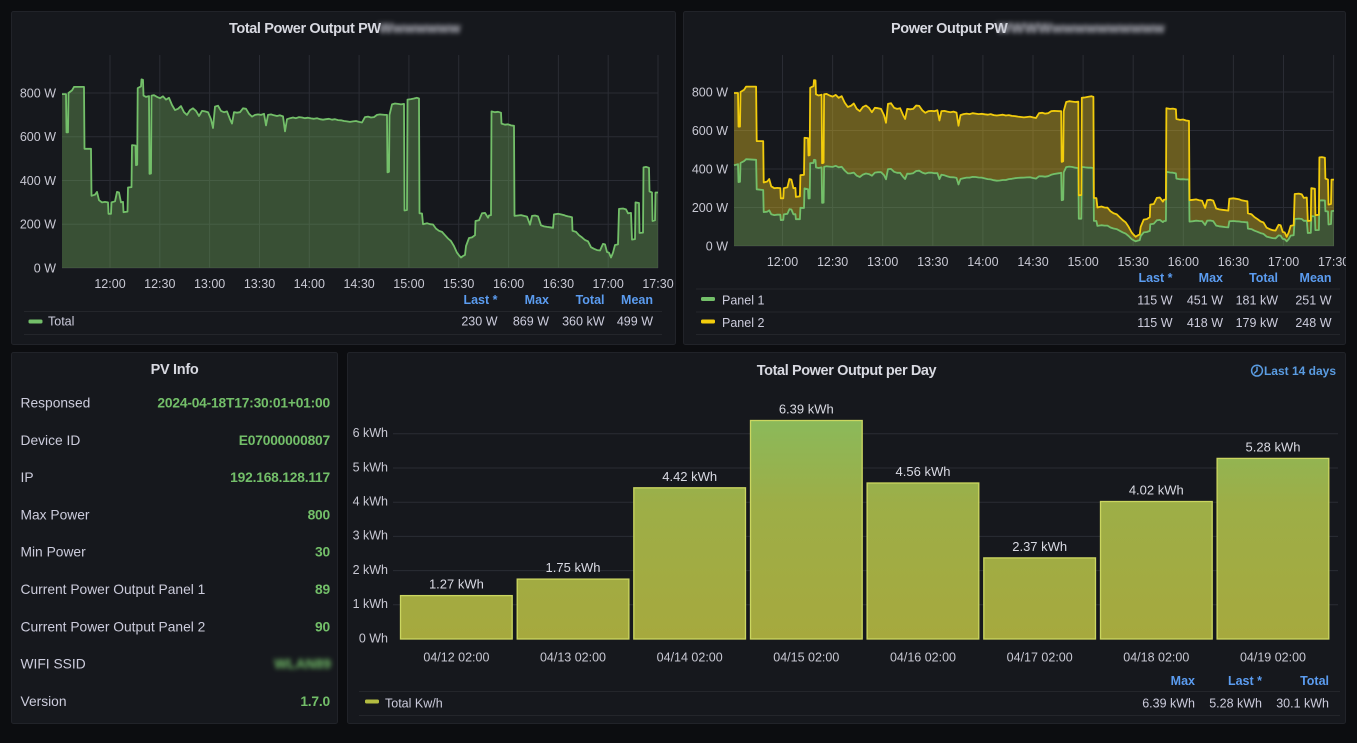 The height and width of the screenshot is (743, 1357). I want to click on svg-text: IP, so click(27, 477).